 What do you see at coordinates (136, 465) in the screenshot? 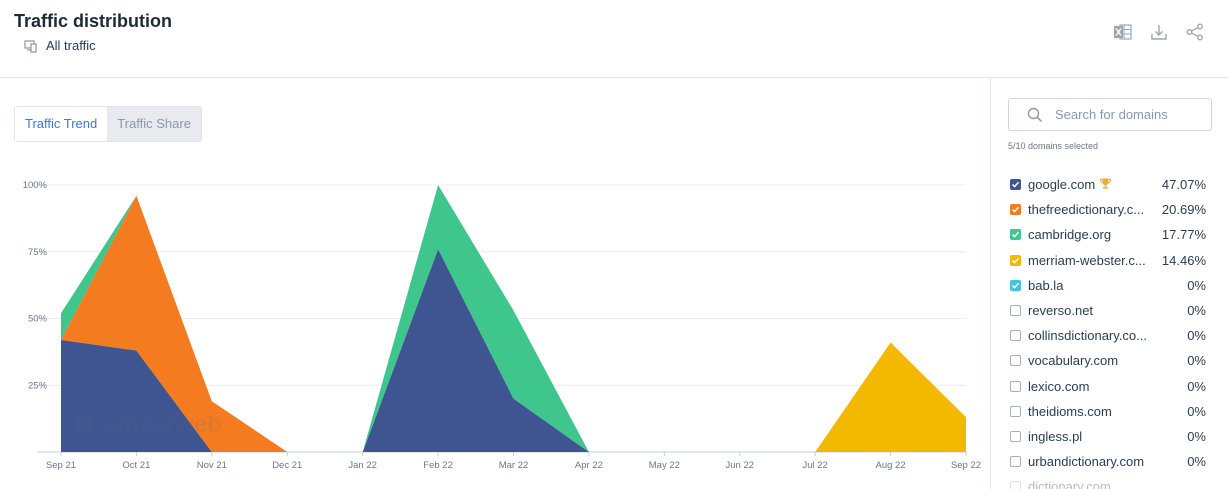
I see `x-tick-label: Oct 21` at bounding box center [136, 465].